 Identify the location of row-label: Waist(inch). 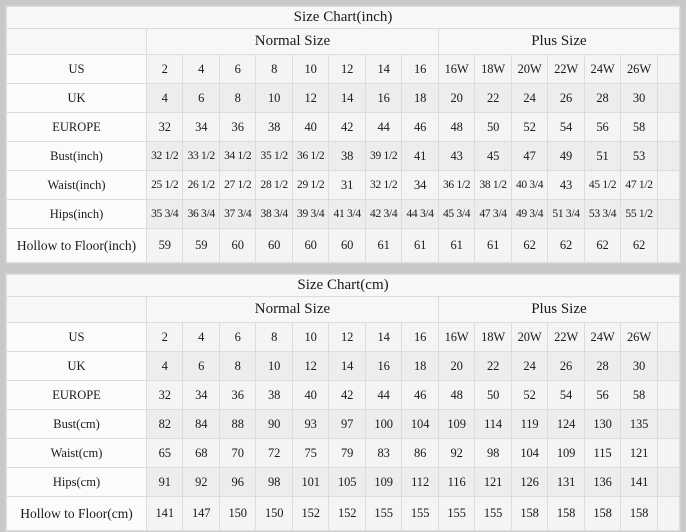
(76, 185).